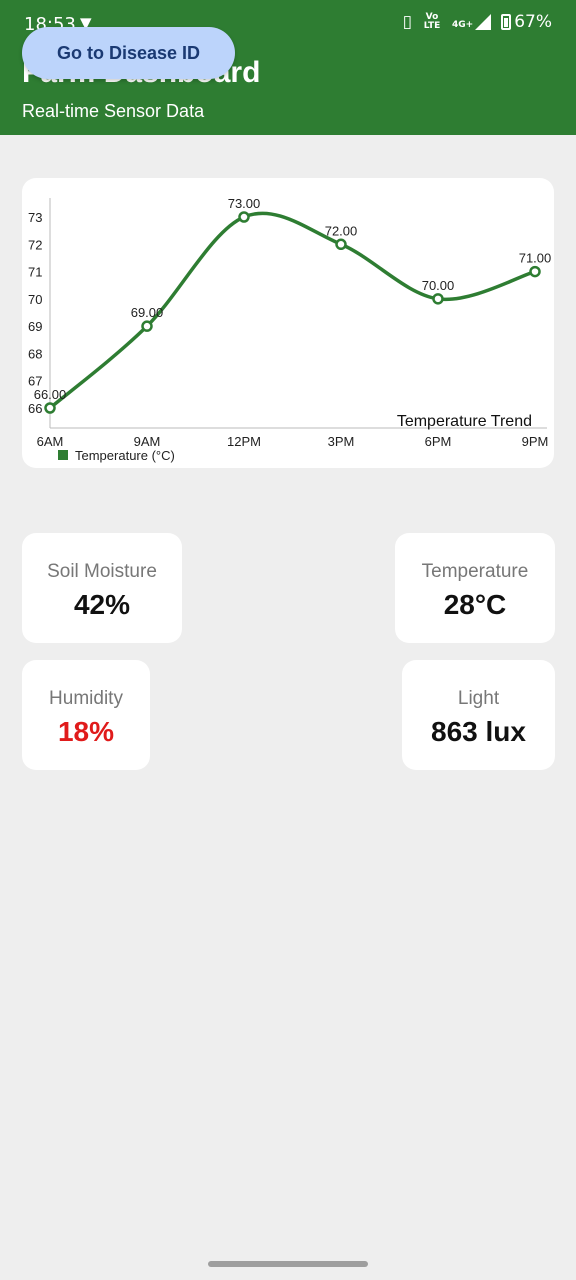 This screenshot has width=576, height=1280. What do you see at coordinates (438, 441) in the screenshot?
I see `x-tick-label: 6PM` at bounding box center [438, 441].